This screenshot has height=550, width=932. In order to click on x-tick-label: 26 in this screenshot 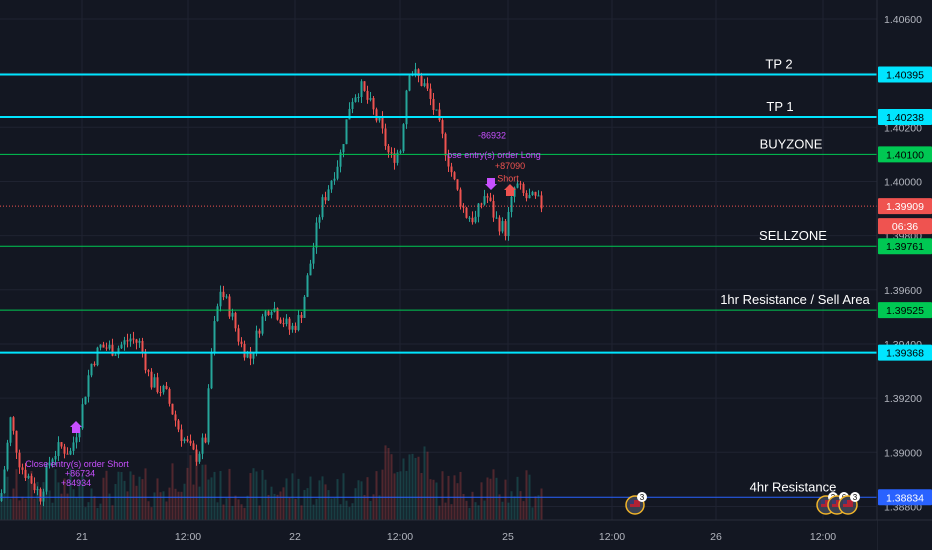, I will do `click(716, 537)`.